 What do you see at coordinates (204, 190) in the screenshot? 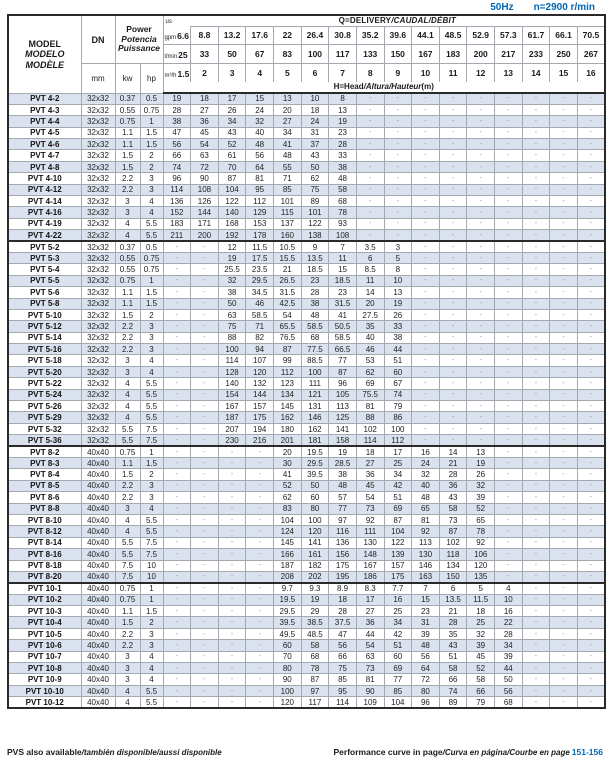
I see `head-cell: 108` at bounding box center [204, 190].